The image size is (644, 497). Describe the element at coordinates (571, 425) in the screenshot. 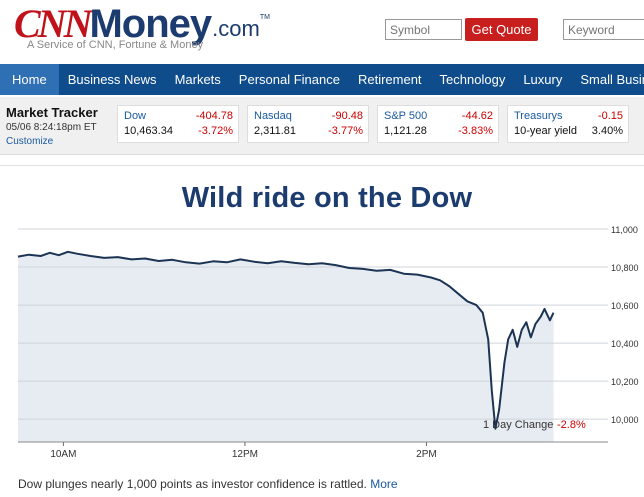

I see `annotation-value: -2.8%` at that location.